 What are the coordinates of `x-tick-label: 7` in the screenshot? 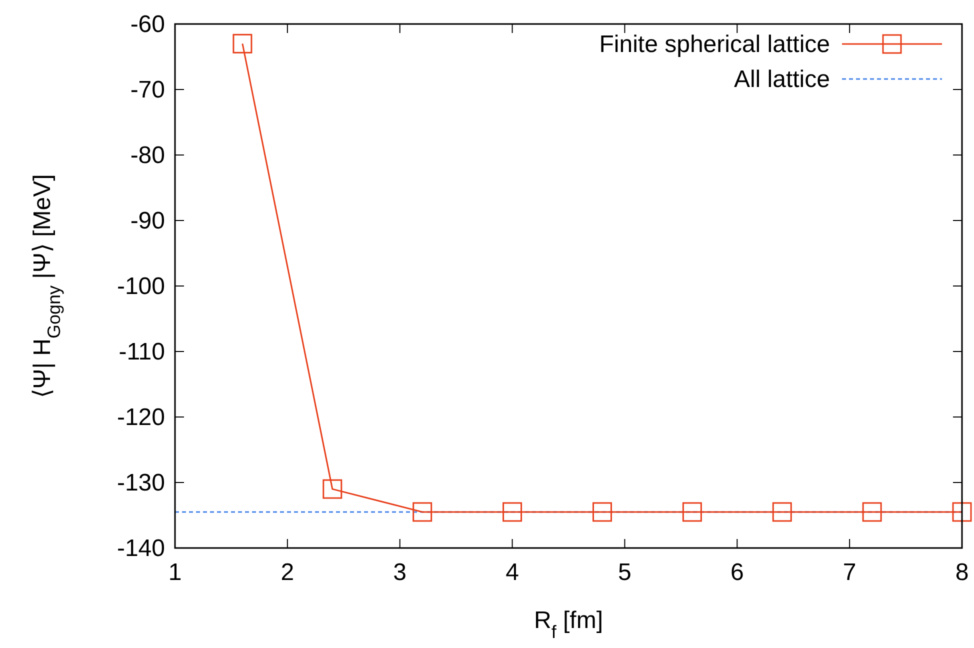 It's located at (849, 572).